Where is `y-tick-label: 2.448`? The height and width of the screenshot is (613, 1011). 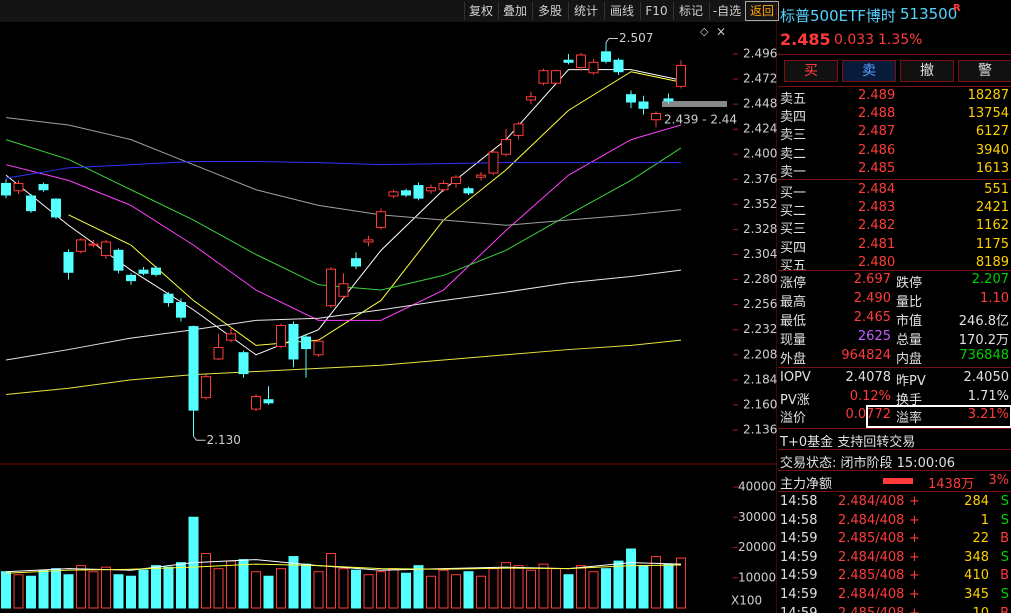
y-tick-label: 2.448 is located at coordinates (760, 104).